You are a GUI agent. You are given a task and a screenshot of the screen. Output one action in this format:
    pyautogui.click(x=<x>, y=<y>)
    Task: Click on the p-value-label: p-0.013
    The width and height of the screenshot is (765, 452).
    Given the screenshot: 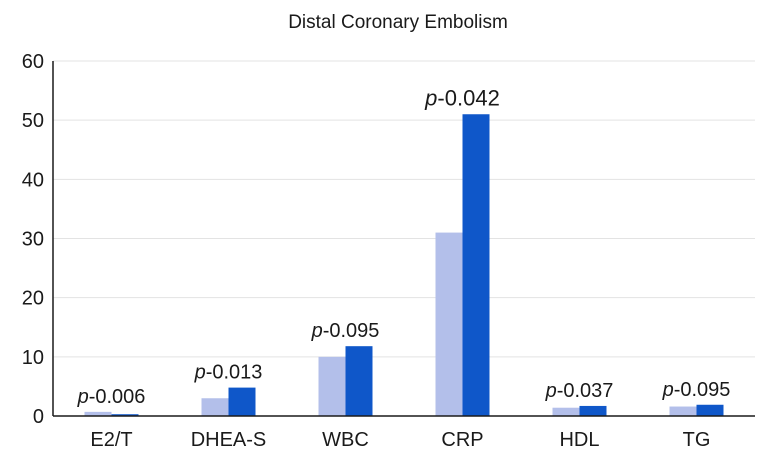 What is the action you would take?
    pyautogui.click(x=228, y=373)
    